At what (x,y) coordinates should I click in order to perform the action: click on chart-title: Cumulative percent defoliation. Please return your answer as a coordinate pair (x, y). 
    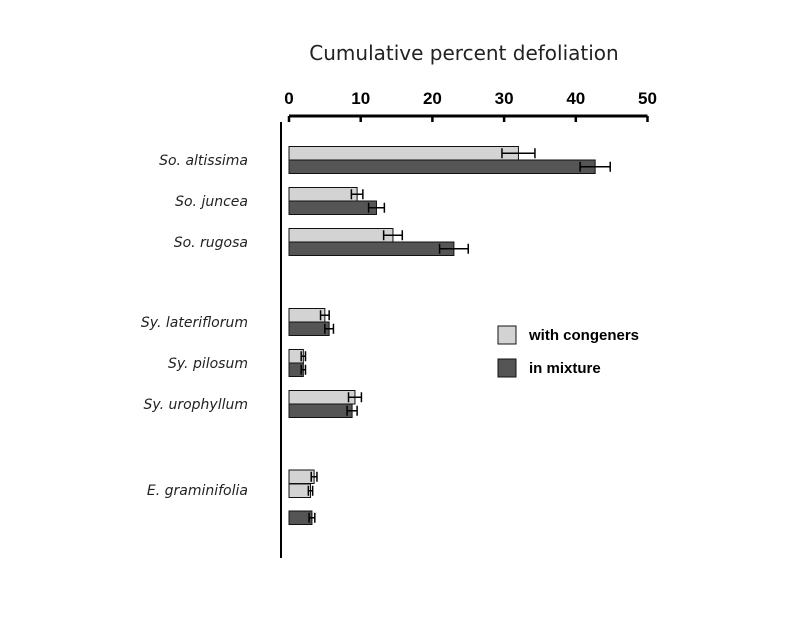
    Looking at the image, I should click on (463, 53).